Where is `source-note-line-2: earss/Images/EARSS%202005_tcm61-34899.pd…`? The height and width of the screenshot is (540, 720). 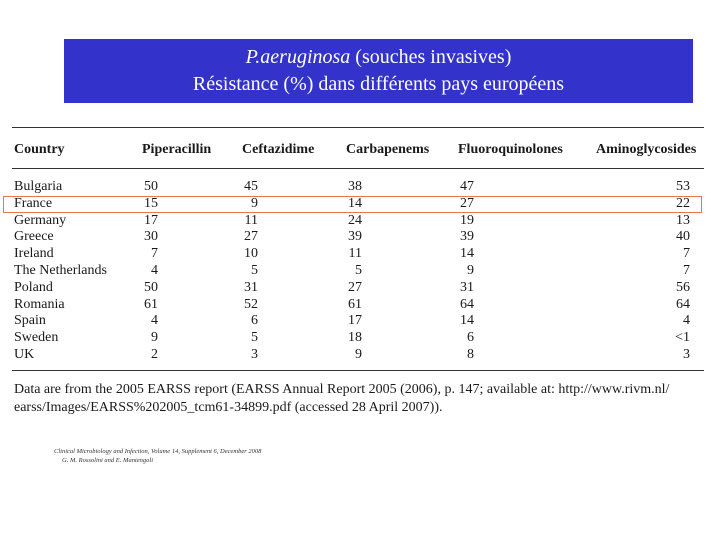
source-note-line-2: earss/Images/EARSS%202005_tcm61-34899.pd… is located at coordinates (228, 407).